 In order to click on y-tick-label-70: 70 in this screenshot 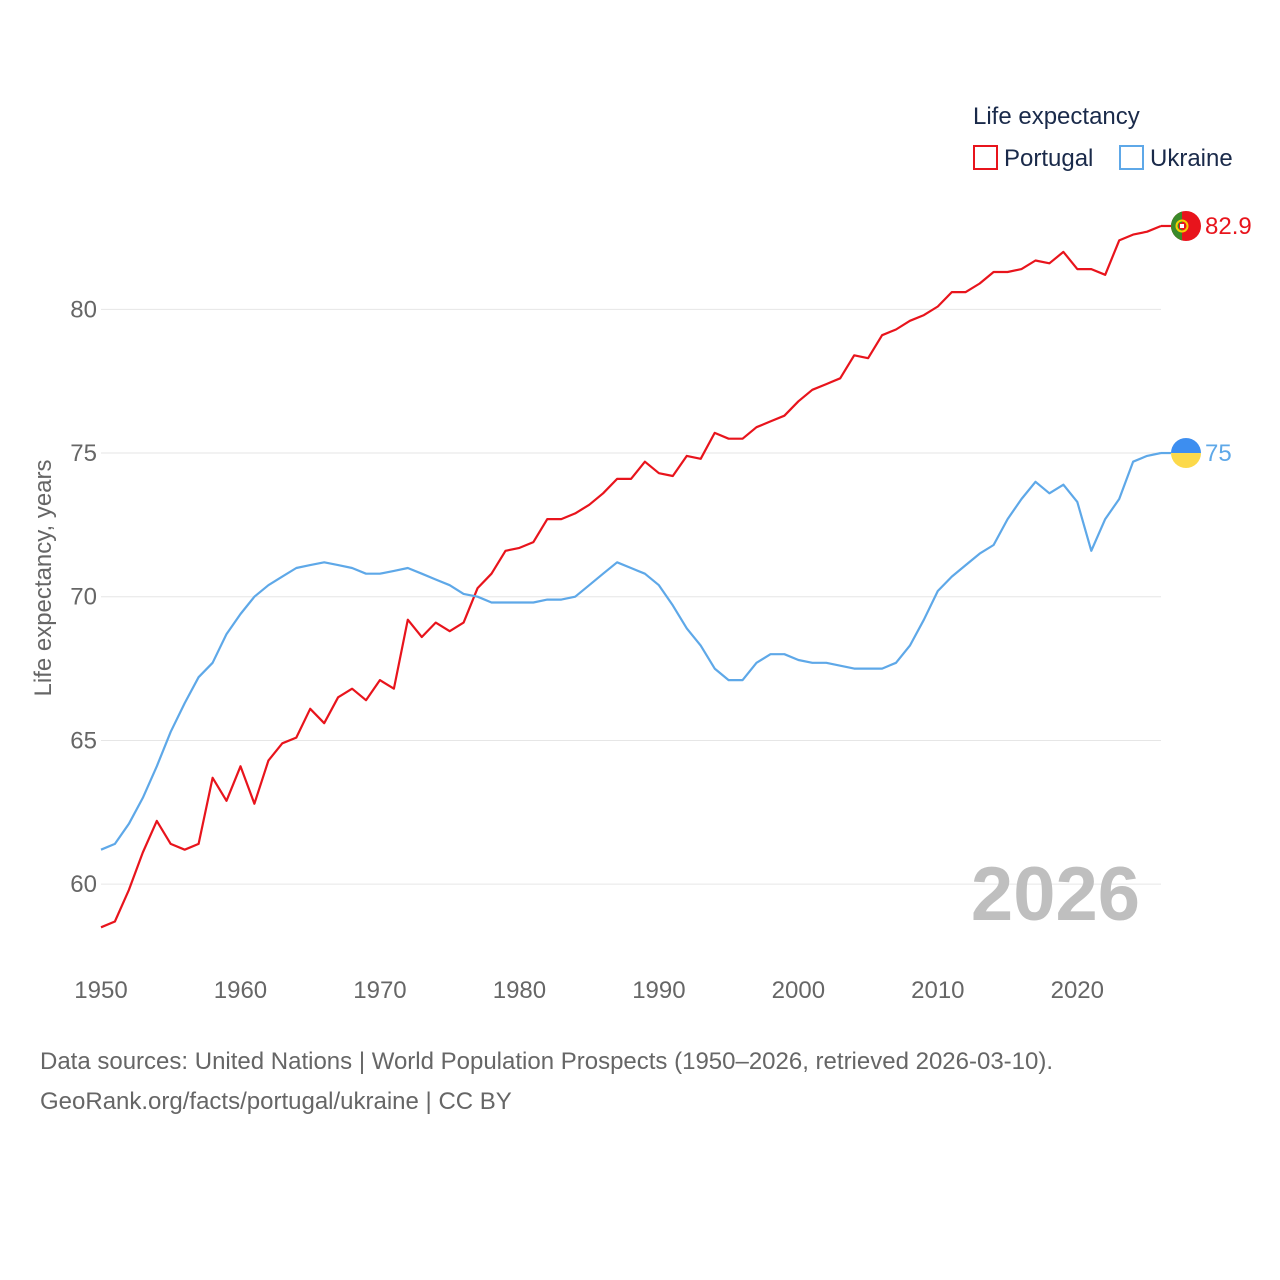, I will do `click(83, 597)`.